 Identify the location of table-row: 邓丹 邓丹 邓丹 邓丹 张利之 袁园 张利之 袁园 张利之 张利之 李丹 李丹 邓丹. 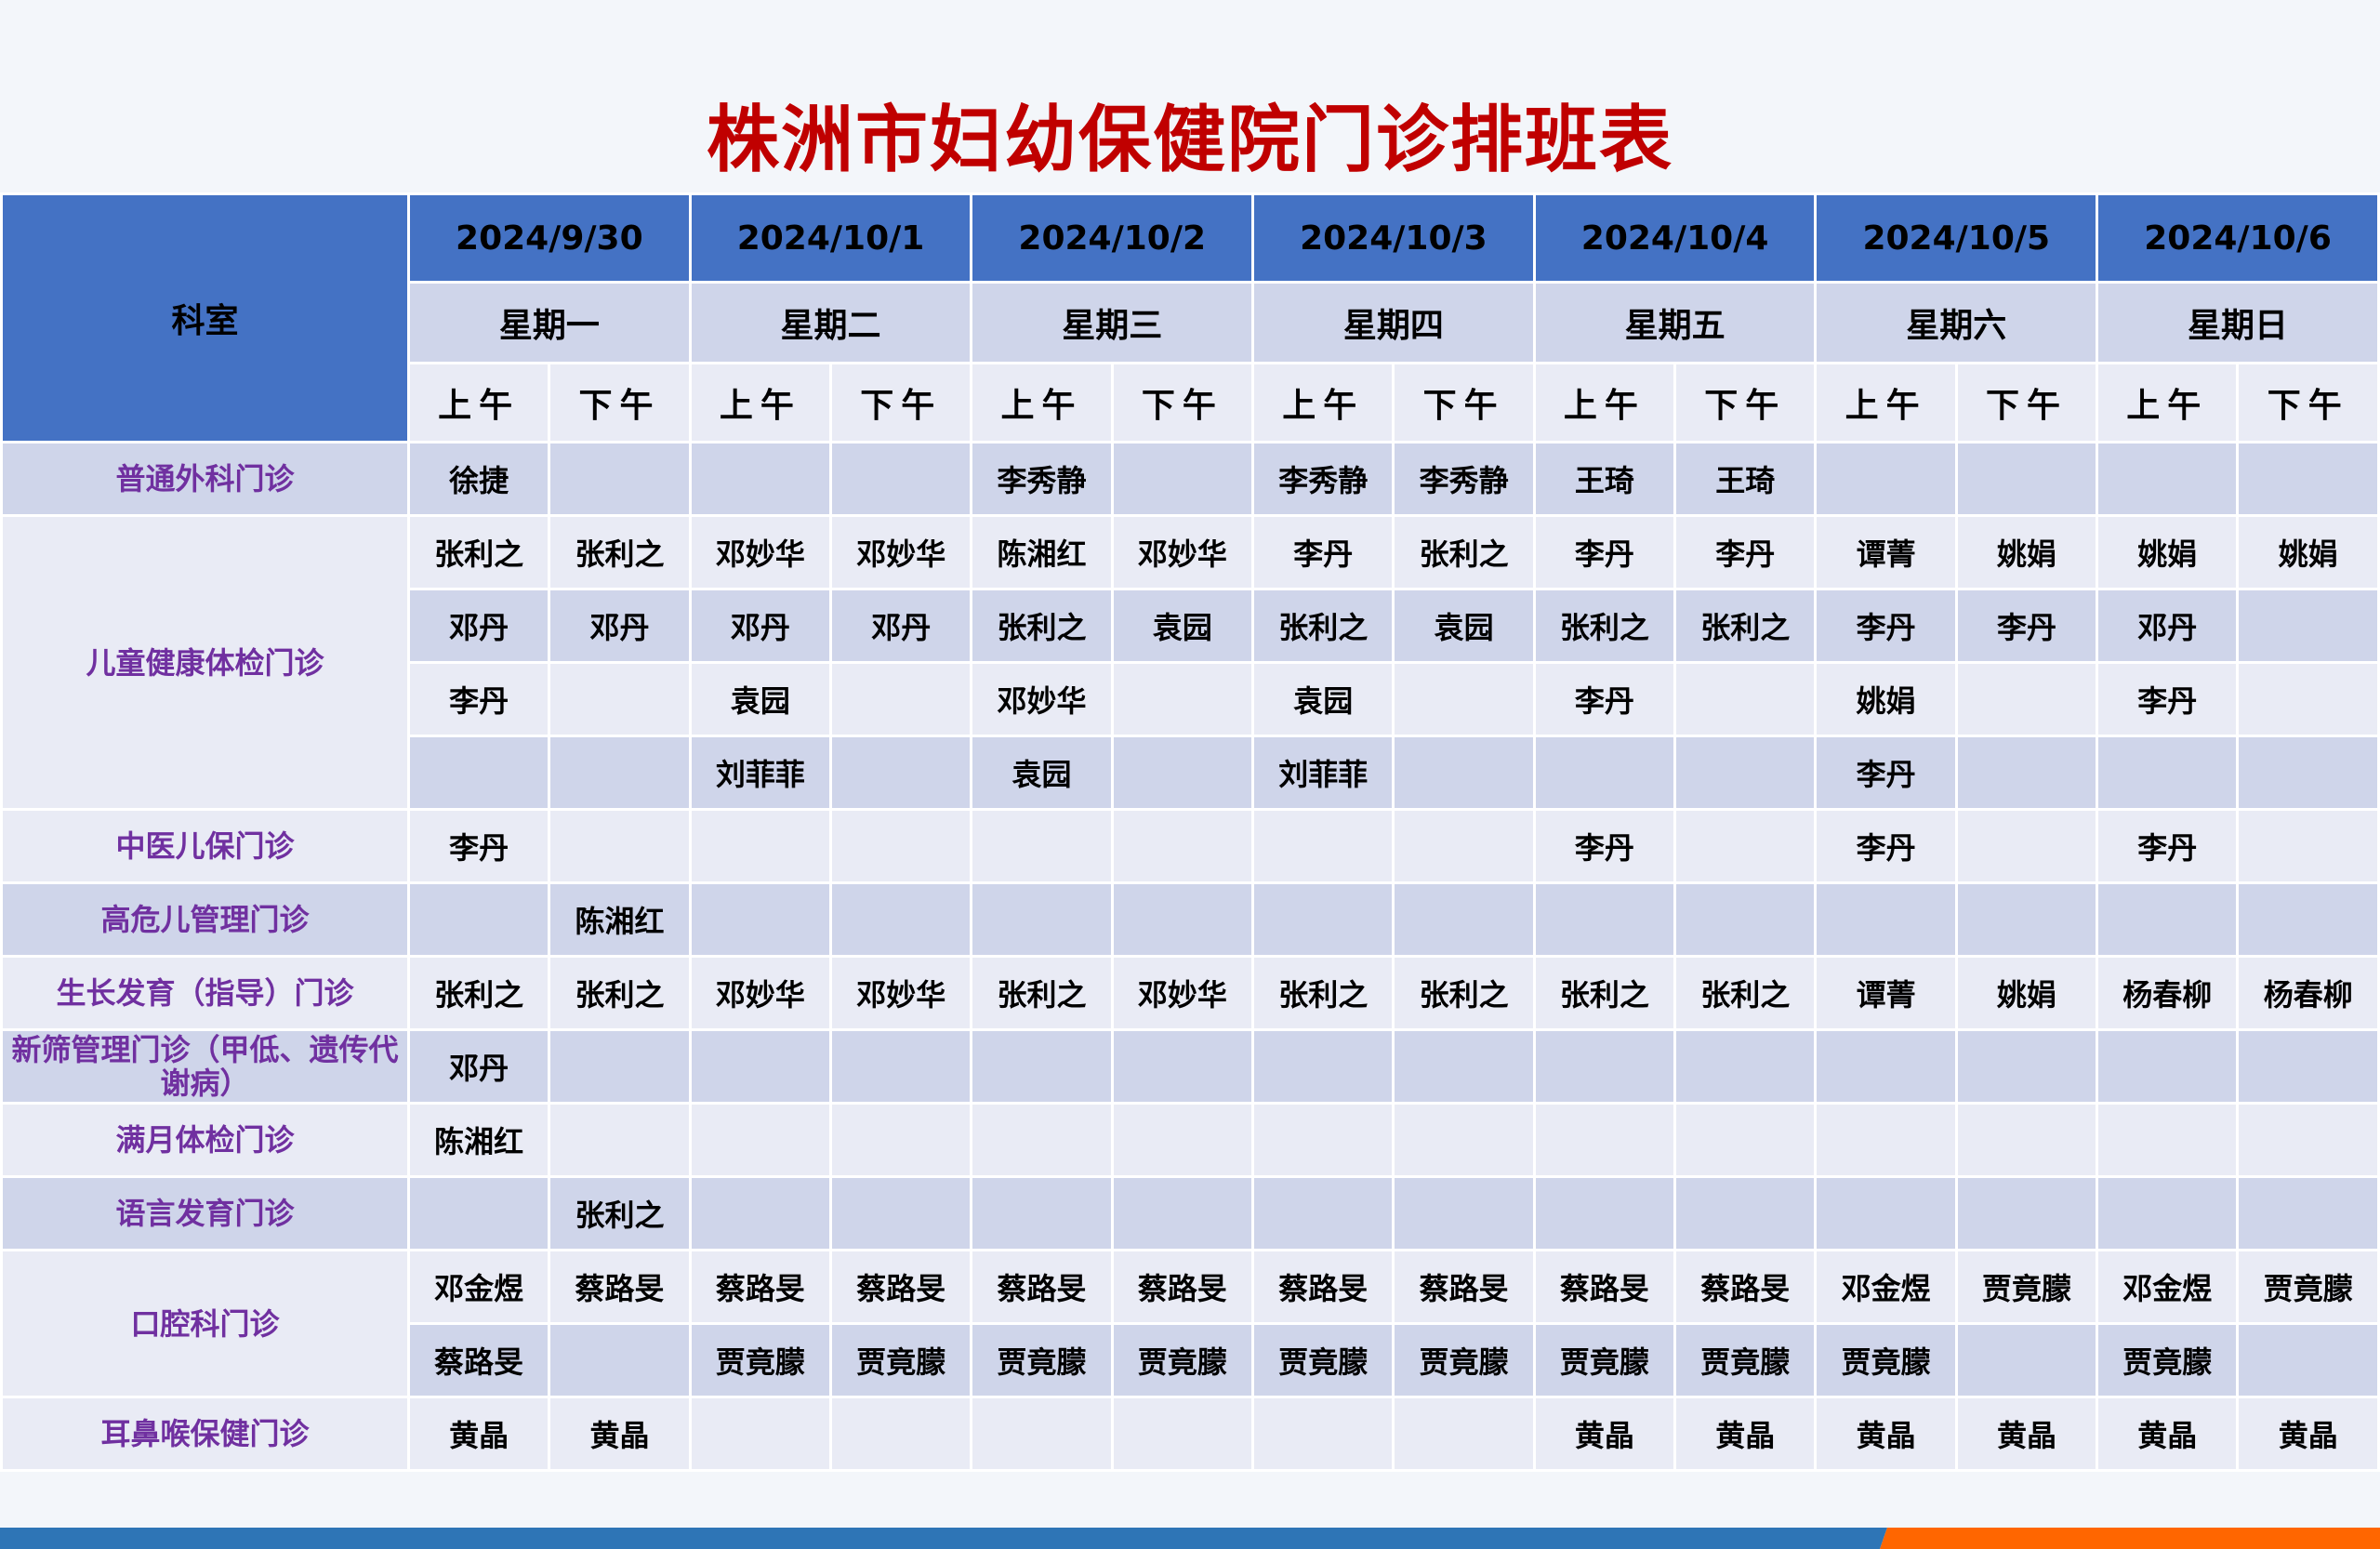
(1191, 626).